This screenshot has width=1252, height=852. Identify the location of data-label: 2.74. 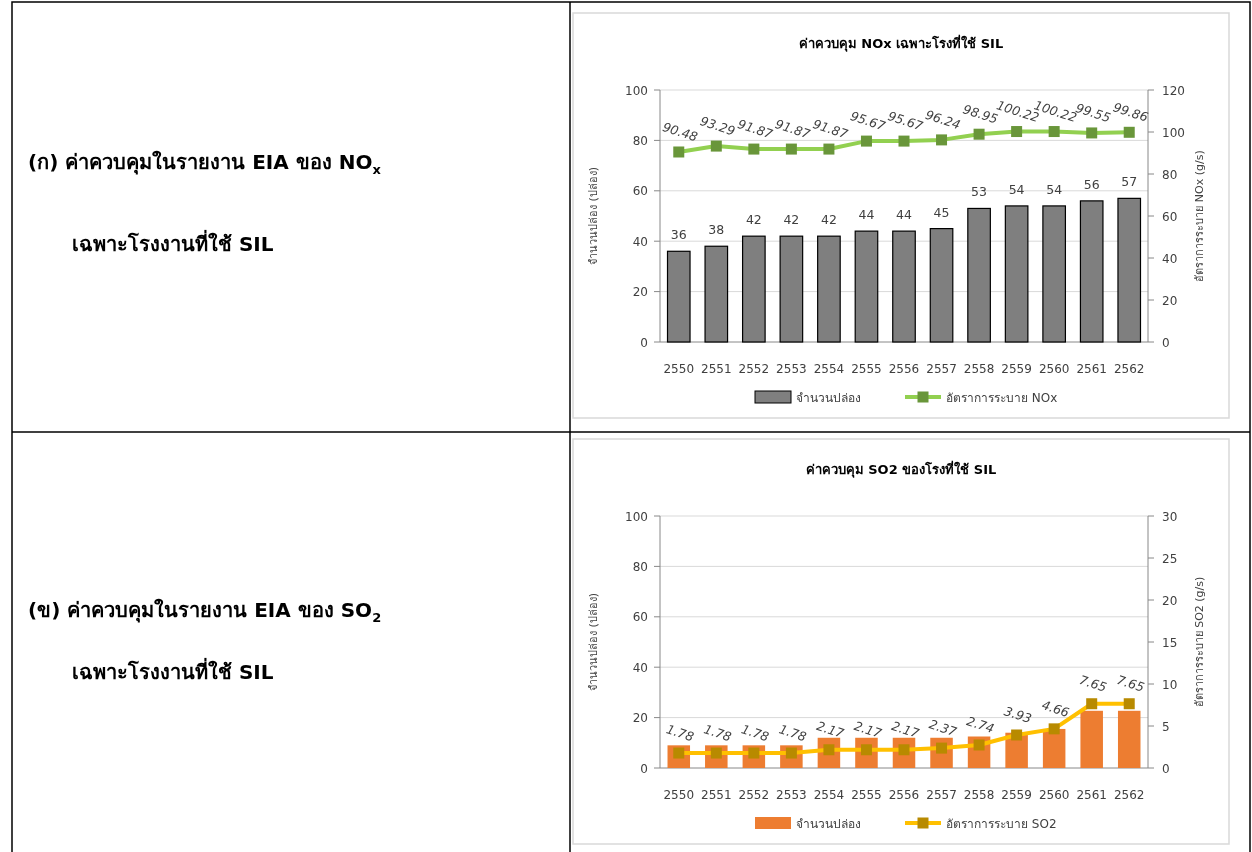
(980, 725).